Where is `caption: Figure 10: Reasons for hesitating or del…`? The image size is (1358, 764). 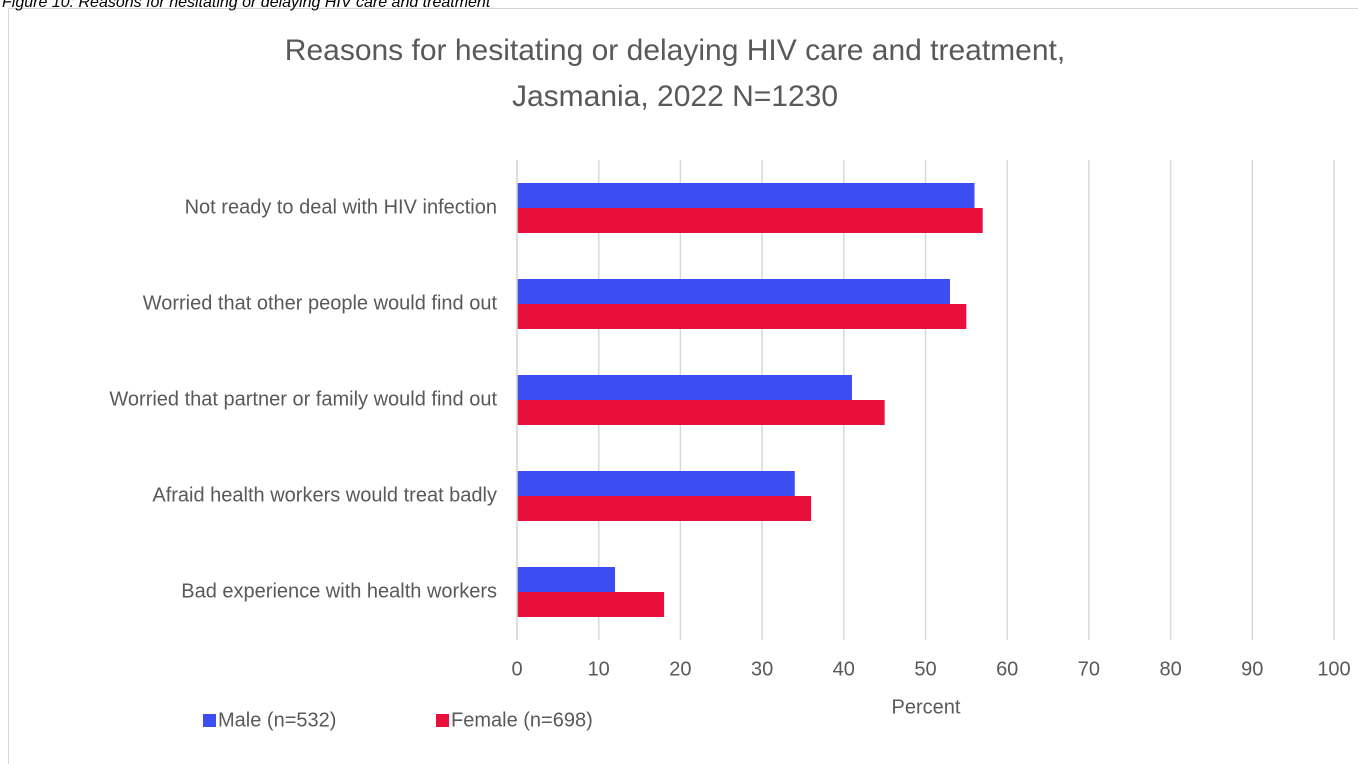 caption: Figure 10: Reasons for hesitating or del… is located at coordinates (246, 5).